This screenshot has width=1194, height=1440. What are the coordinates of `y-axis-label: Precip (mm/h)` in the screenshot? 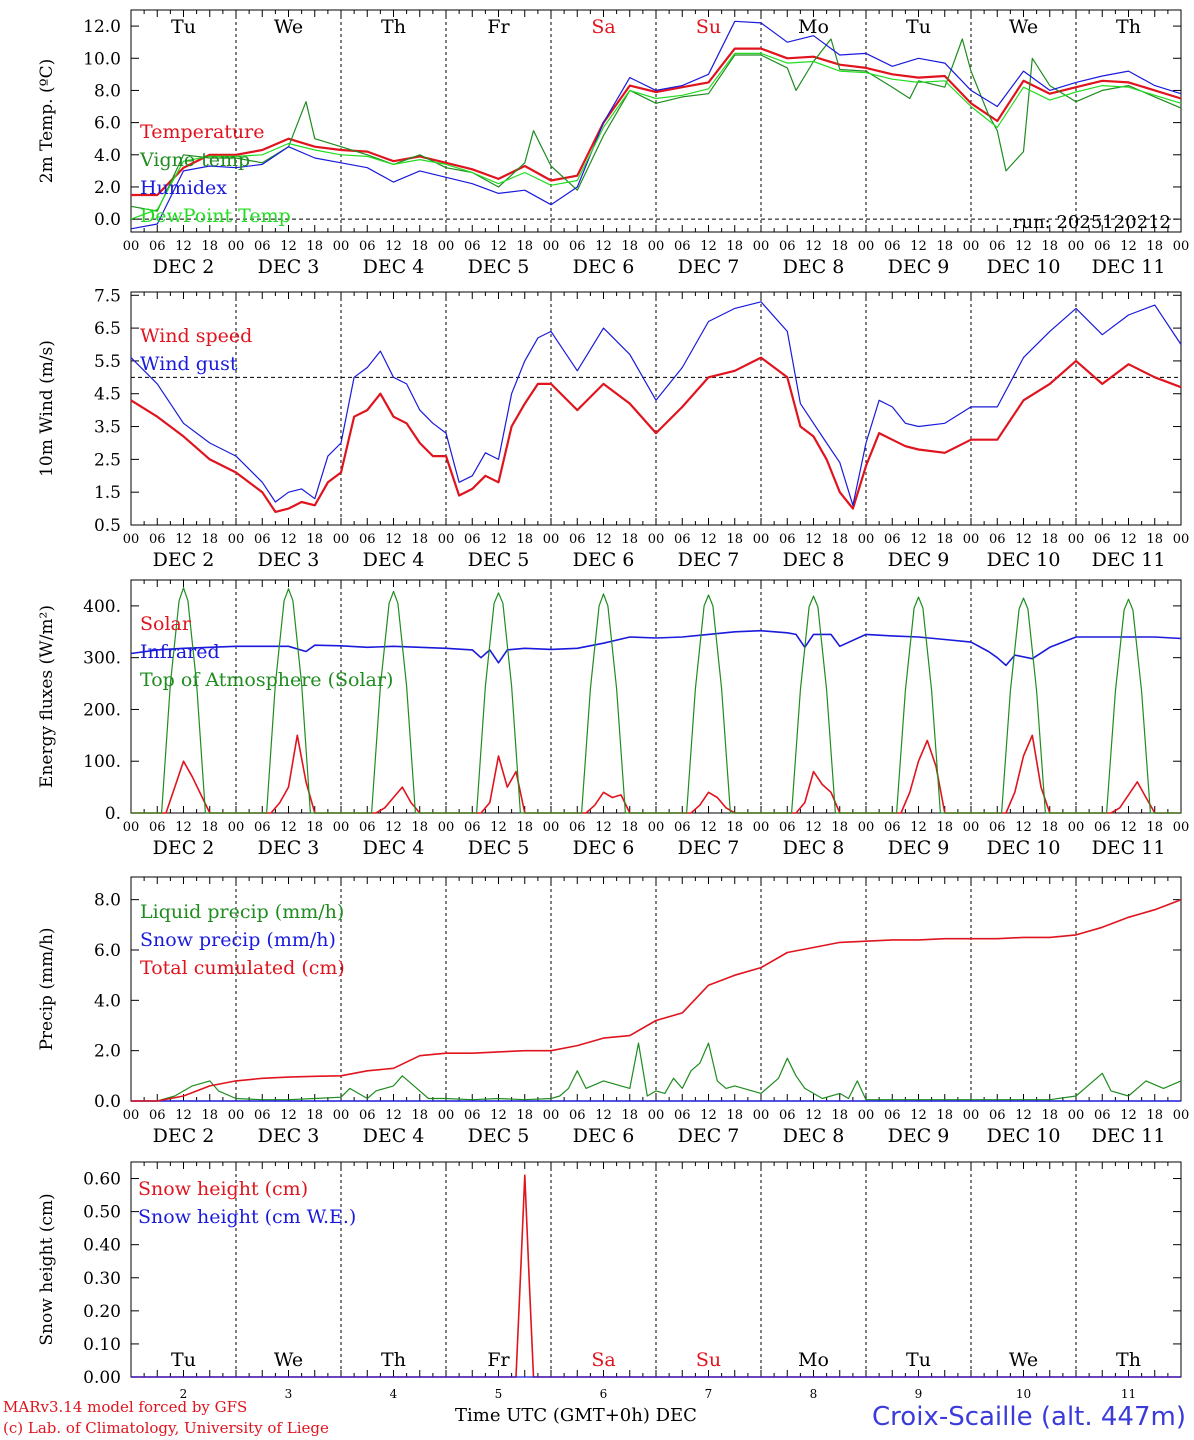 It's located at (47, 988).